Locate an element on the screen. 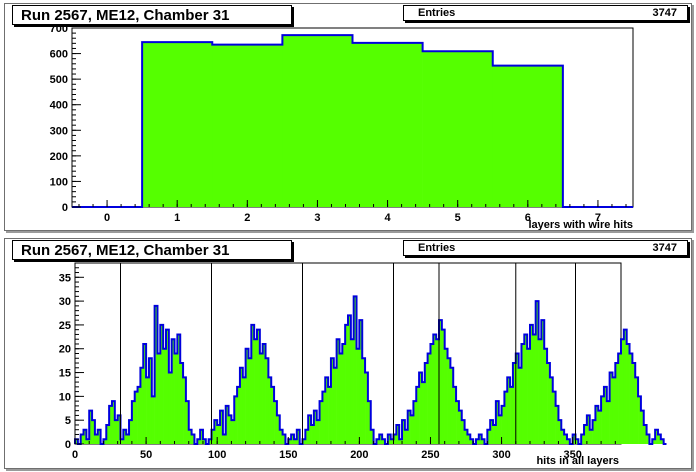 Image resolution: width=696 pixels, height=472 pixels. y-tick-label: 200 is located at coordinates (59, 157).